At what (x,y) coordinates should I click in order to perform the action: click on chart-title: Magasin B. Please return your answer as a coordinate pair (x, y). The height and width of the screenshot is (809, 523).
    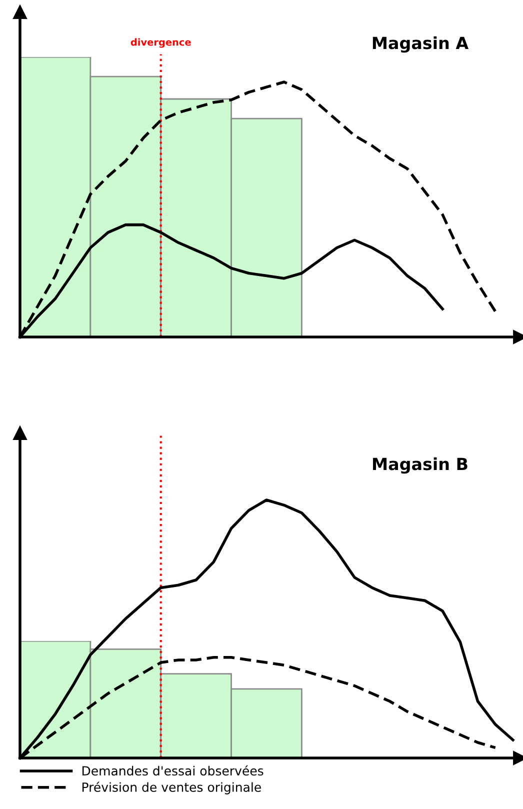
    Looking at the image, I should click on (420, 465).